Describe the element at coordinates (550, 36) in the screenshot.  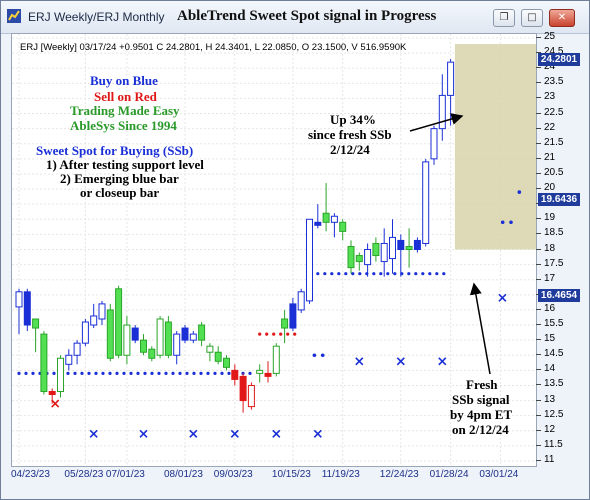
I see `y-tick-label: 25` at that location.